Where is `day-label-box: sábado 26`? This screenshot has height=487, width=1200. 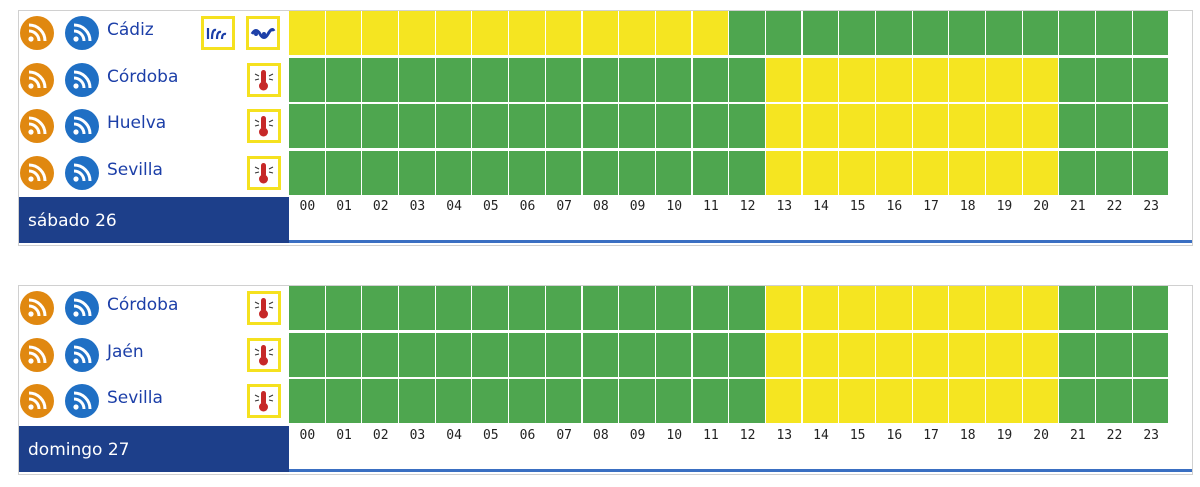
day-label-box: sábado 26 is located at coordinates (154, 220).